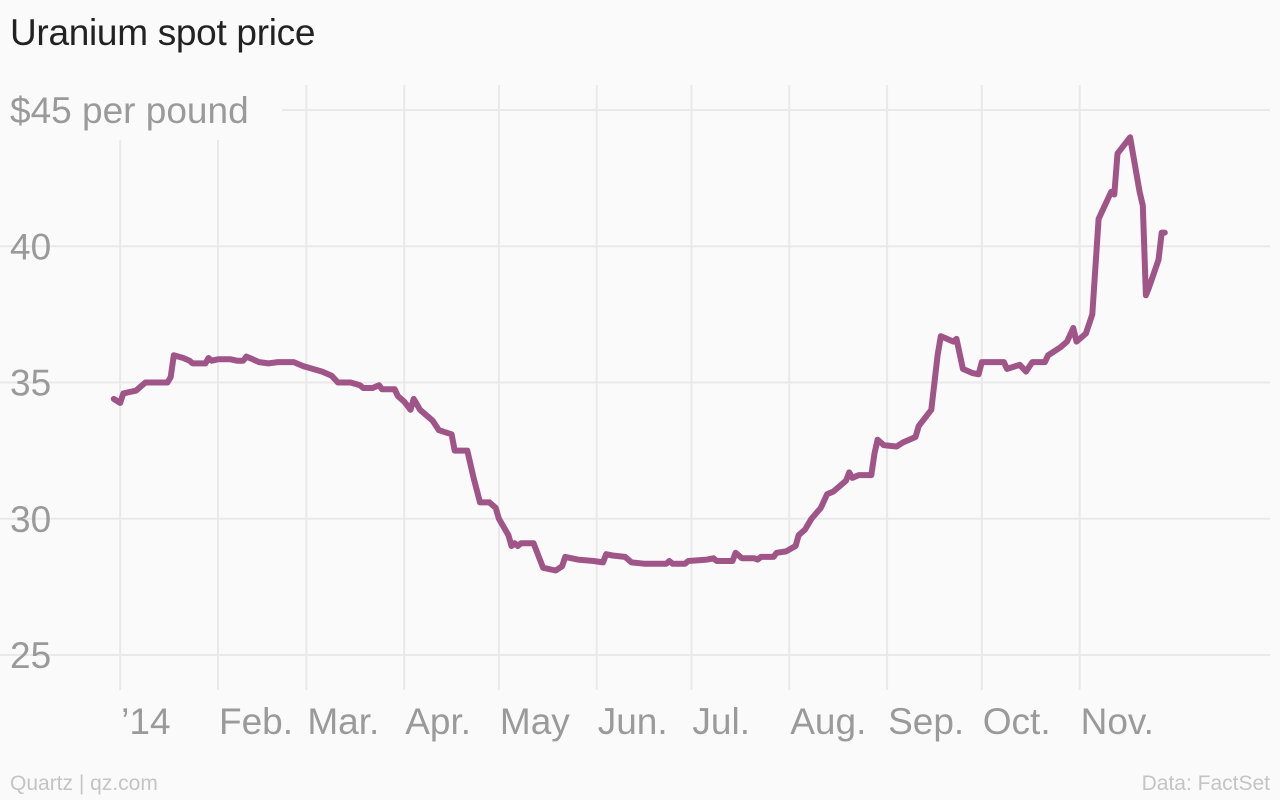 Image resolution: width=1280 pixels, height=800 pixels. What do you see at coordinates (84, 783) in the screenshot?
I see `source-credit: Quartz | qz.com` at bounding box center [84, 783].